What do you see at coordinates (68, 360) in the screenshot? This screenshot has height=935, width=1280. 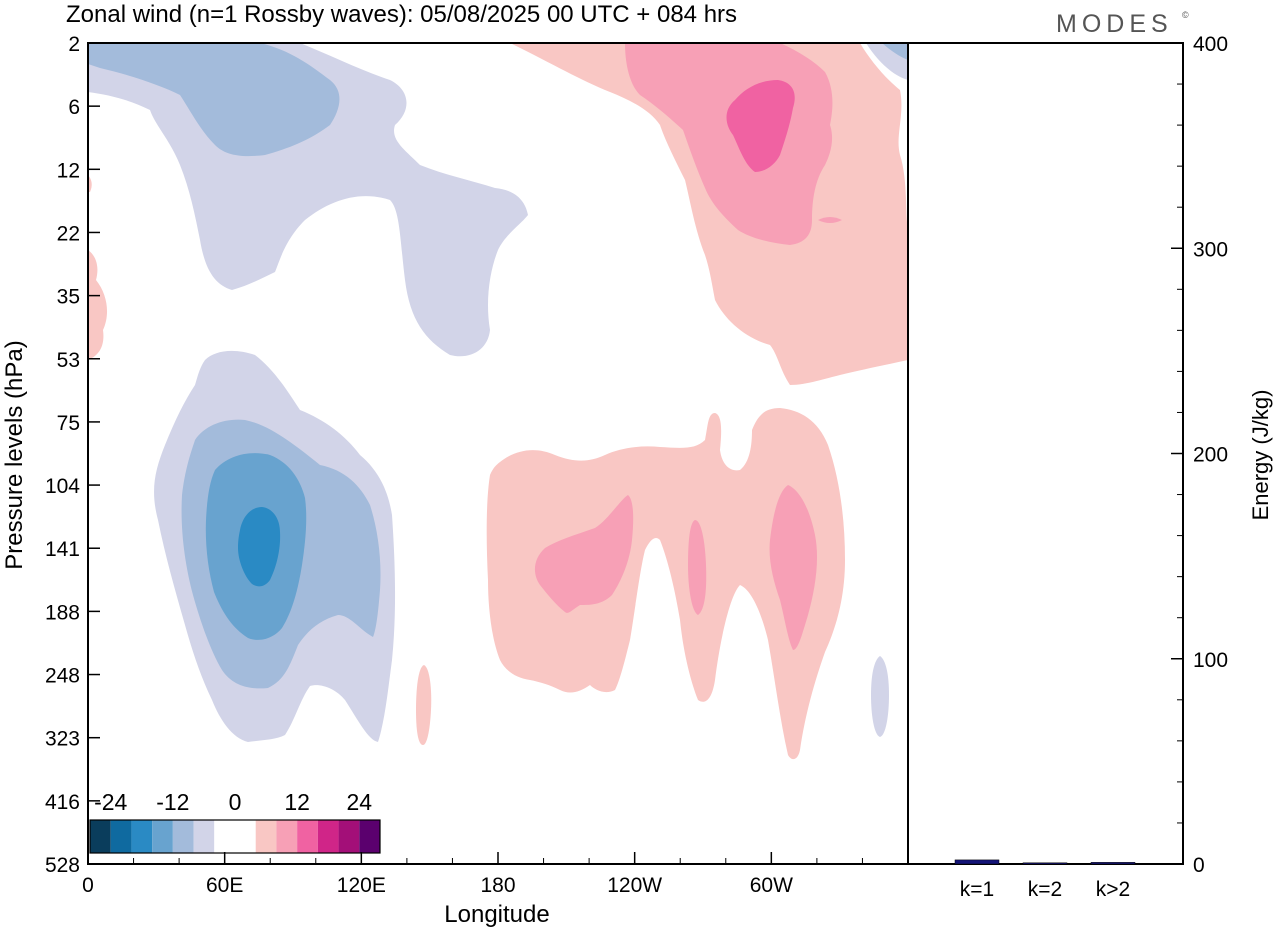 I see `y-tick-label: 53` at bounding box center [68, 360].